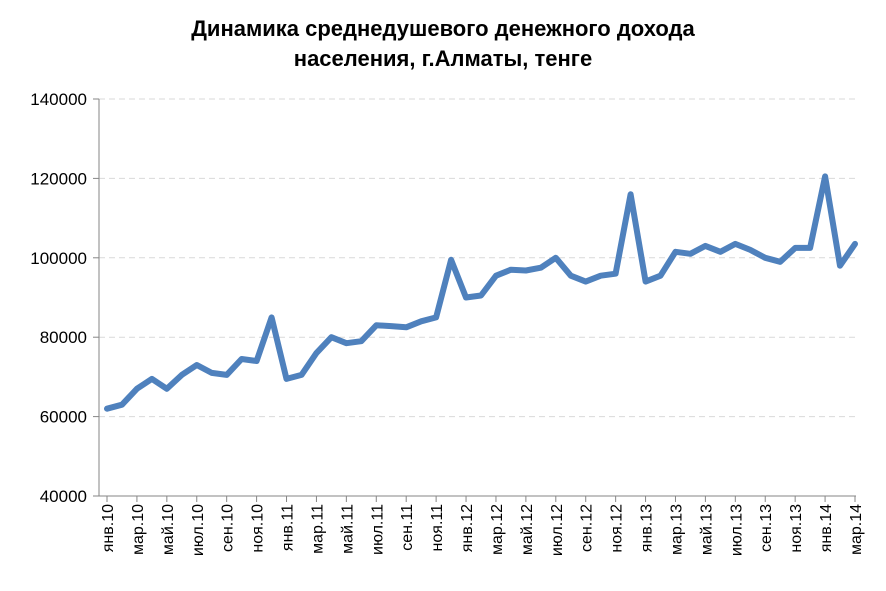  I want to click on x-tick-label: ноя.13, so click(796, 528).